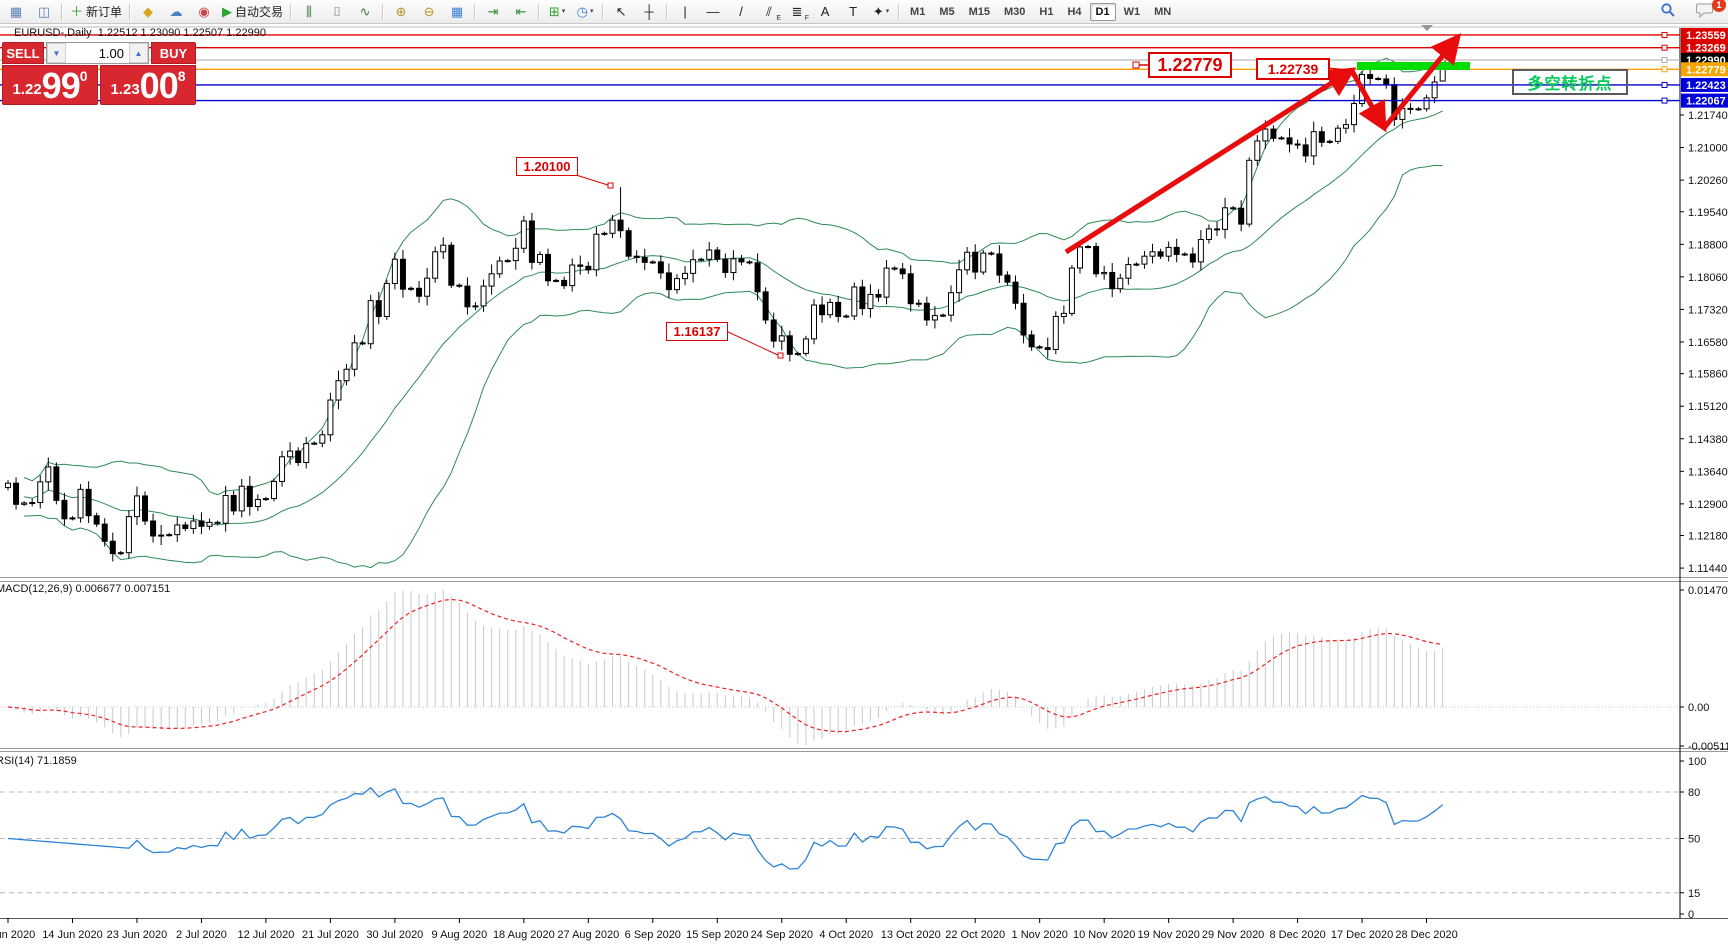 Image resolution: width=1728 pixels, height=946 pixels. What do you see at coordinates (252, 12) in the screenshot?
I see `autotrade-button: ▶ 自动交易` at bounding box center [252, 12].